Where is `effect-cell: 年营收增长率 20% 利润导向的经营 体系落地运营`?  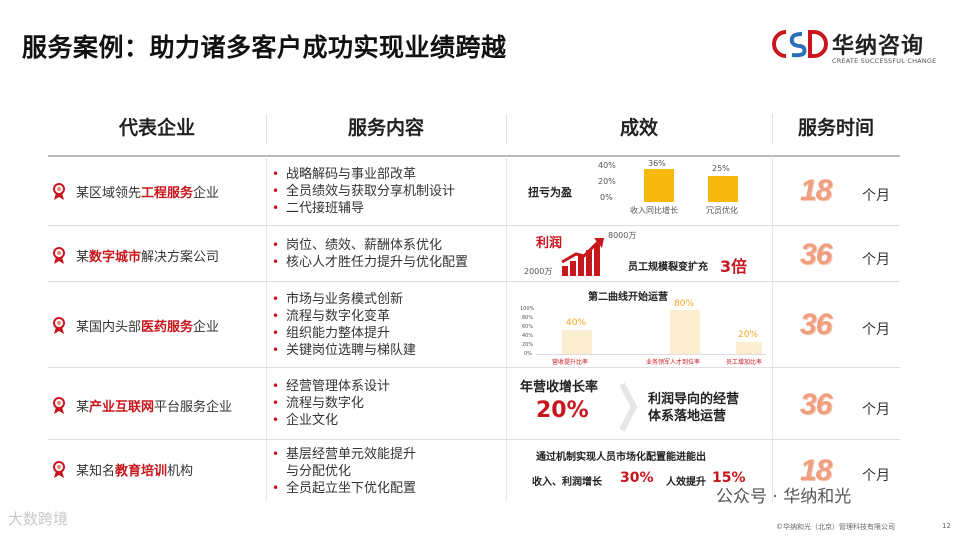
effect-cell: 年营收增长率 20% 利润导向的经营 体系落地运营 is located at coordinates (639, 404).